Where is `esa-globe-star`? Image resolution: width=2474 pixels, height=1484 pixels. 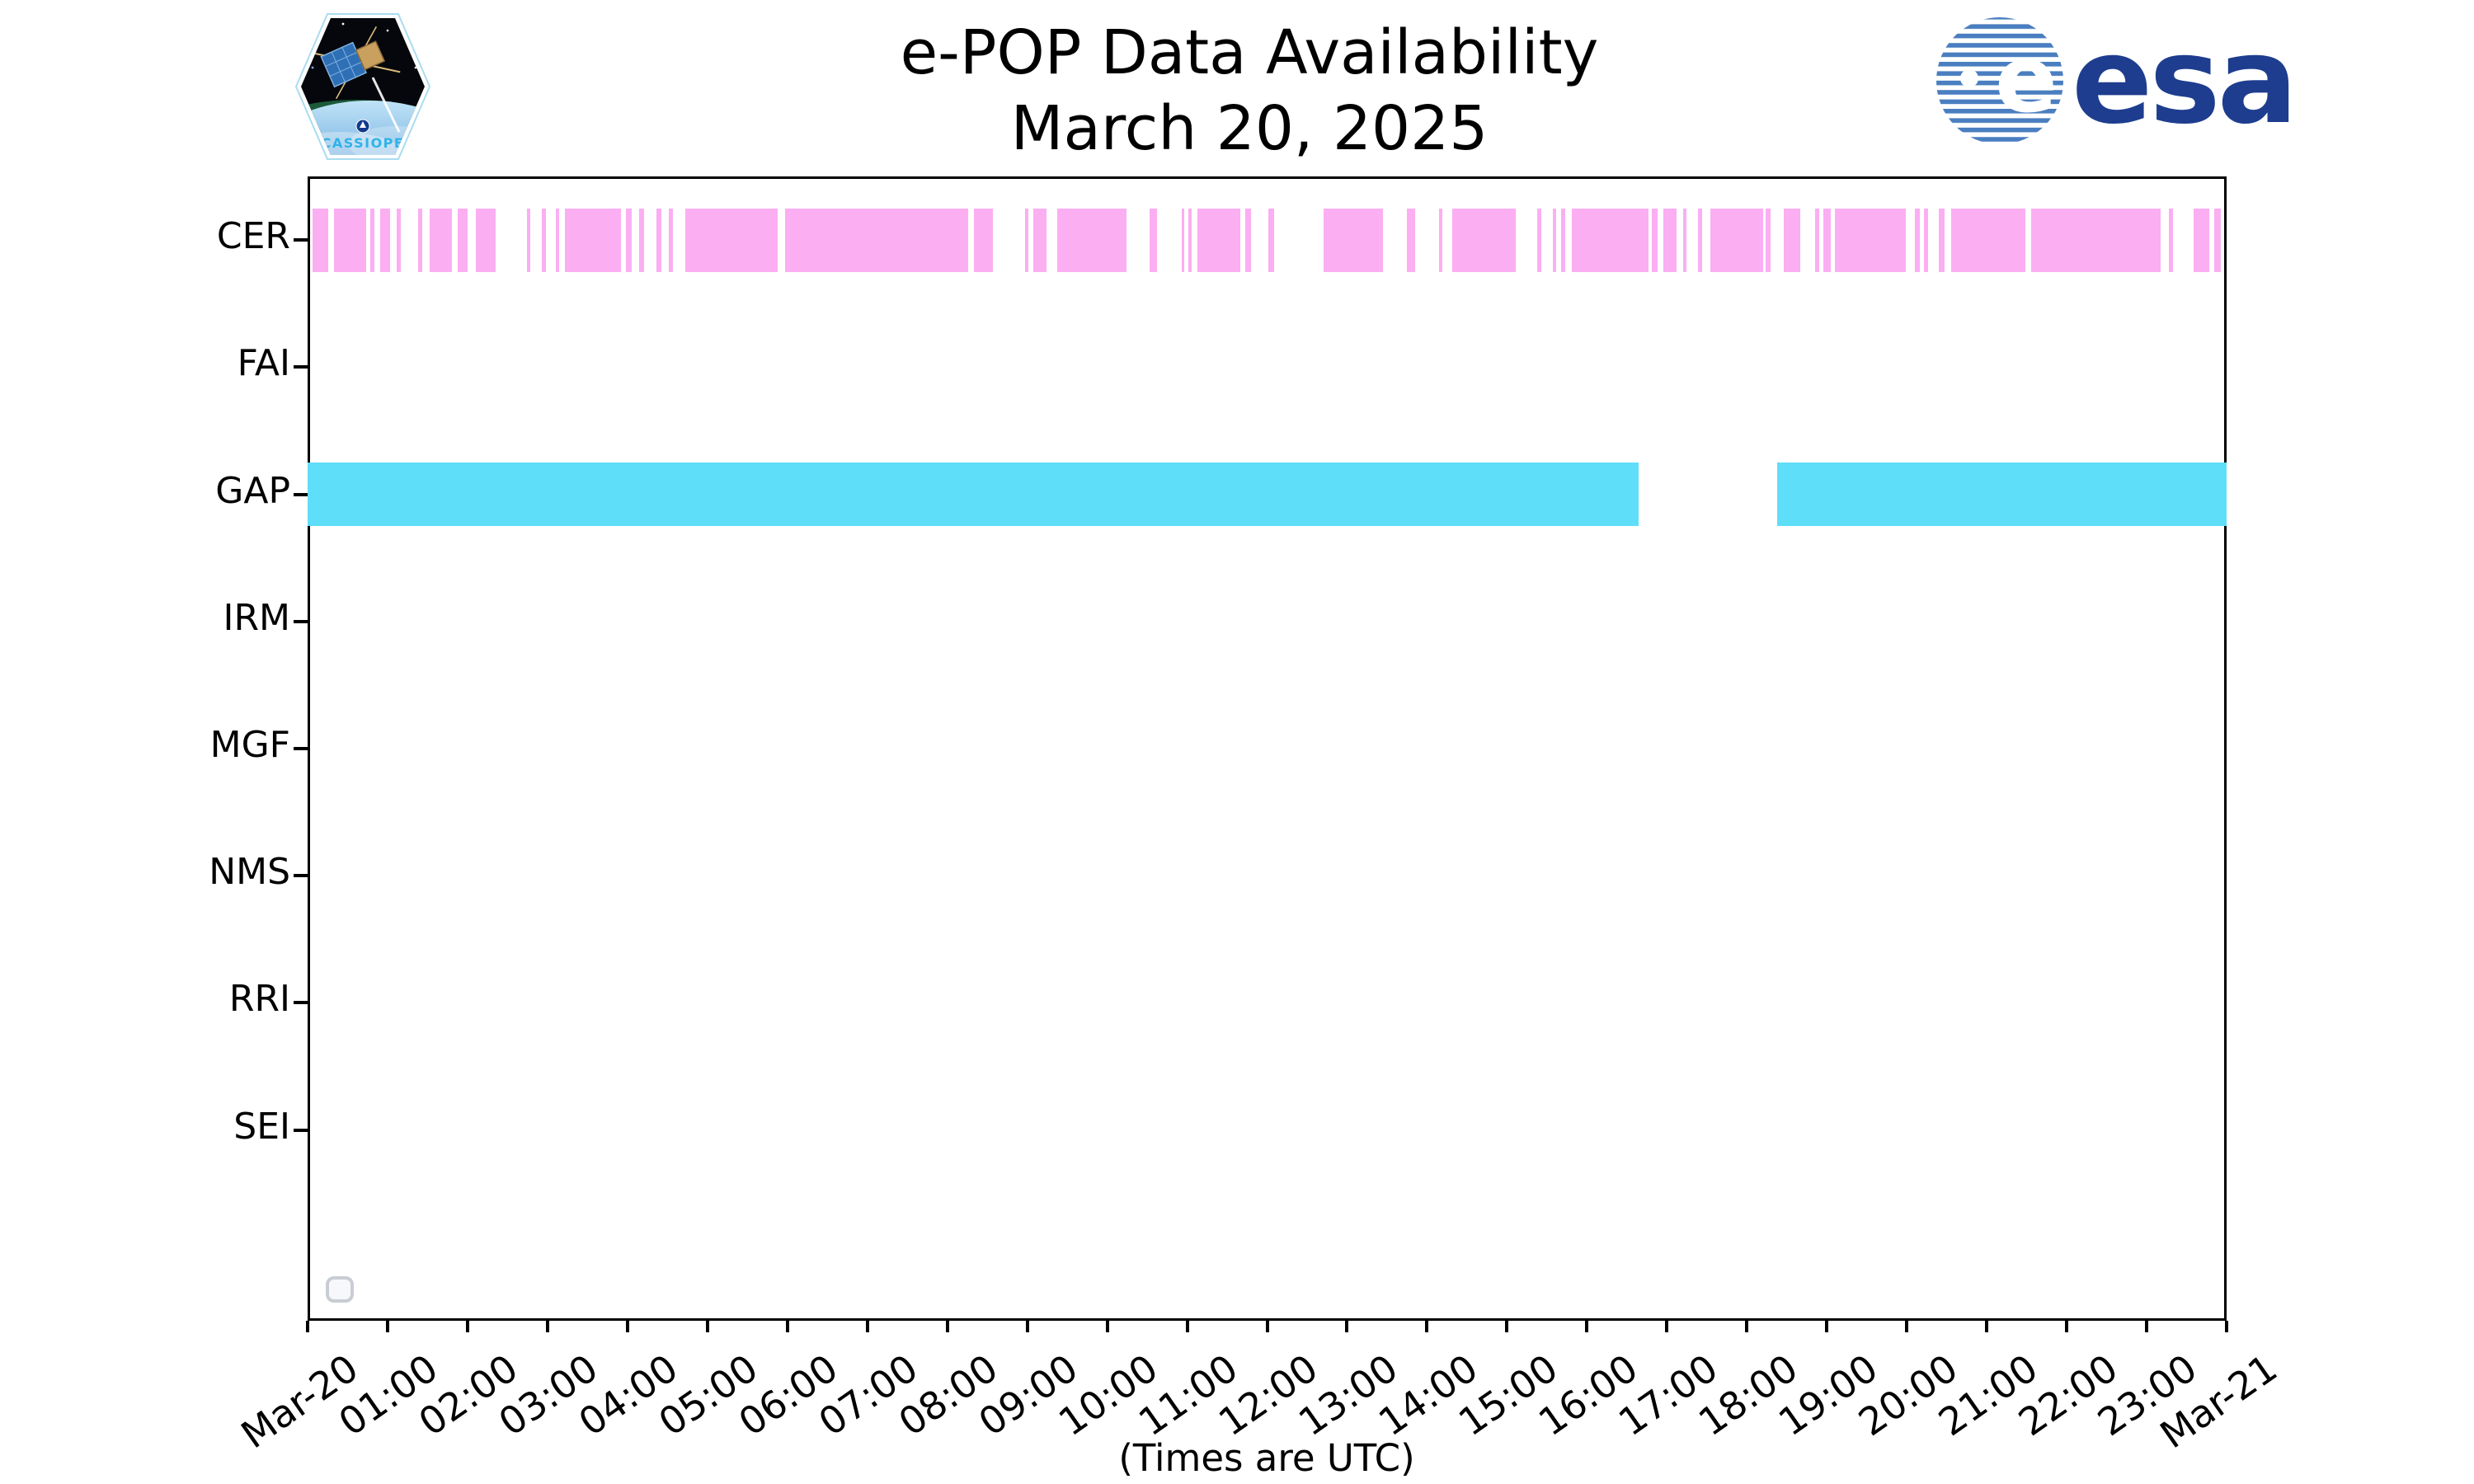
esa-globe-star is located at coordinates (1969, 78).